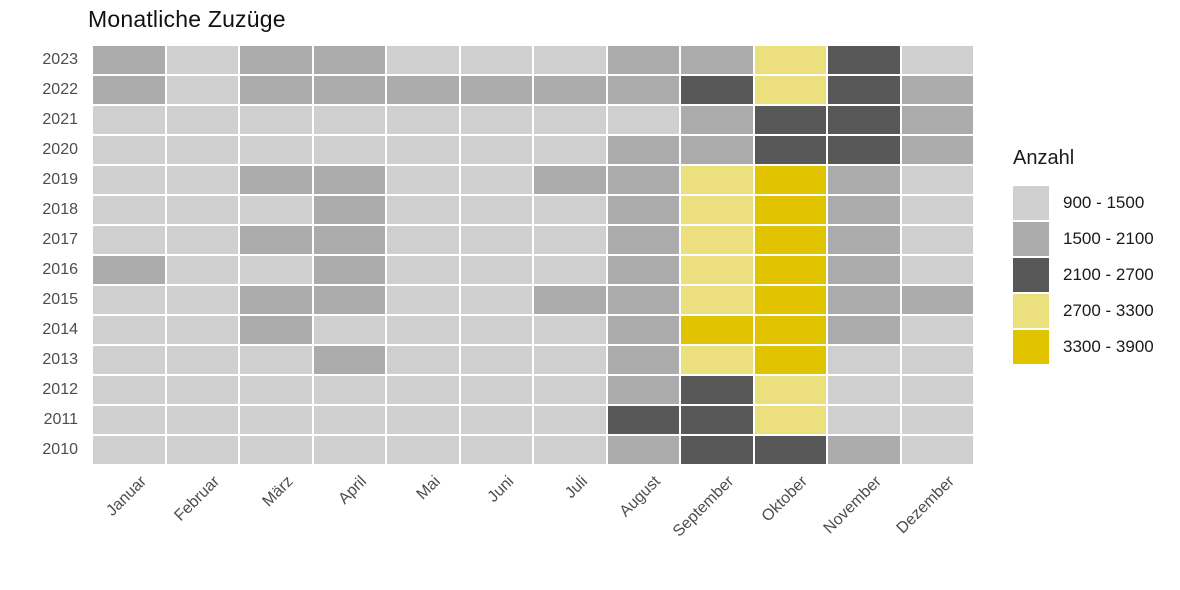 This screenshot has height=590, width=1180. I want to click on y-axis-label: 2013, so click(60, 359).